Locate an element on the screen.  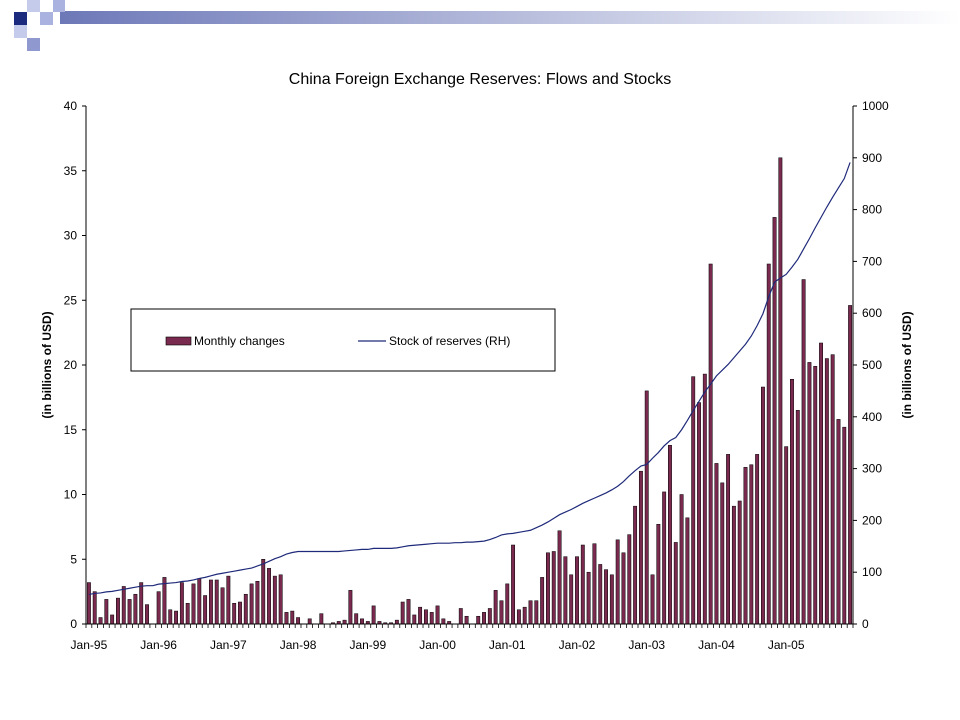
x-tick-label-4: Jan-99 is located at coordinates (367, 645).